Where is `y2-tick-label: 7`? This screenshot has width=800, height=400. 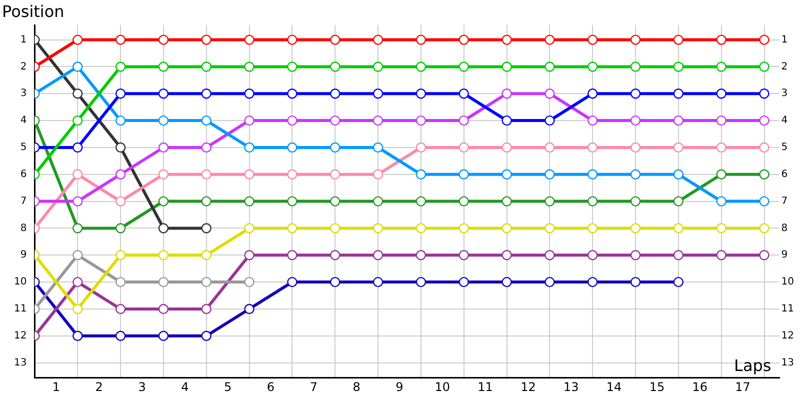
y2-tick-label: 7 is located at coordinates (784, 201).